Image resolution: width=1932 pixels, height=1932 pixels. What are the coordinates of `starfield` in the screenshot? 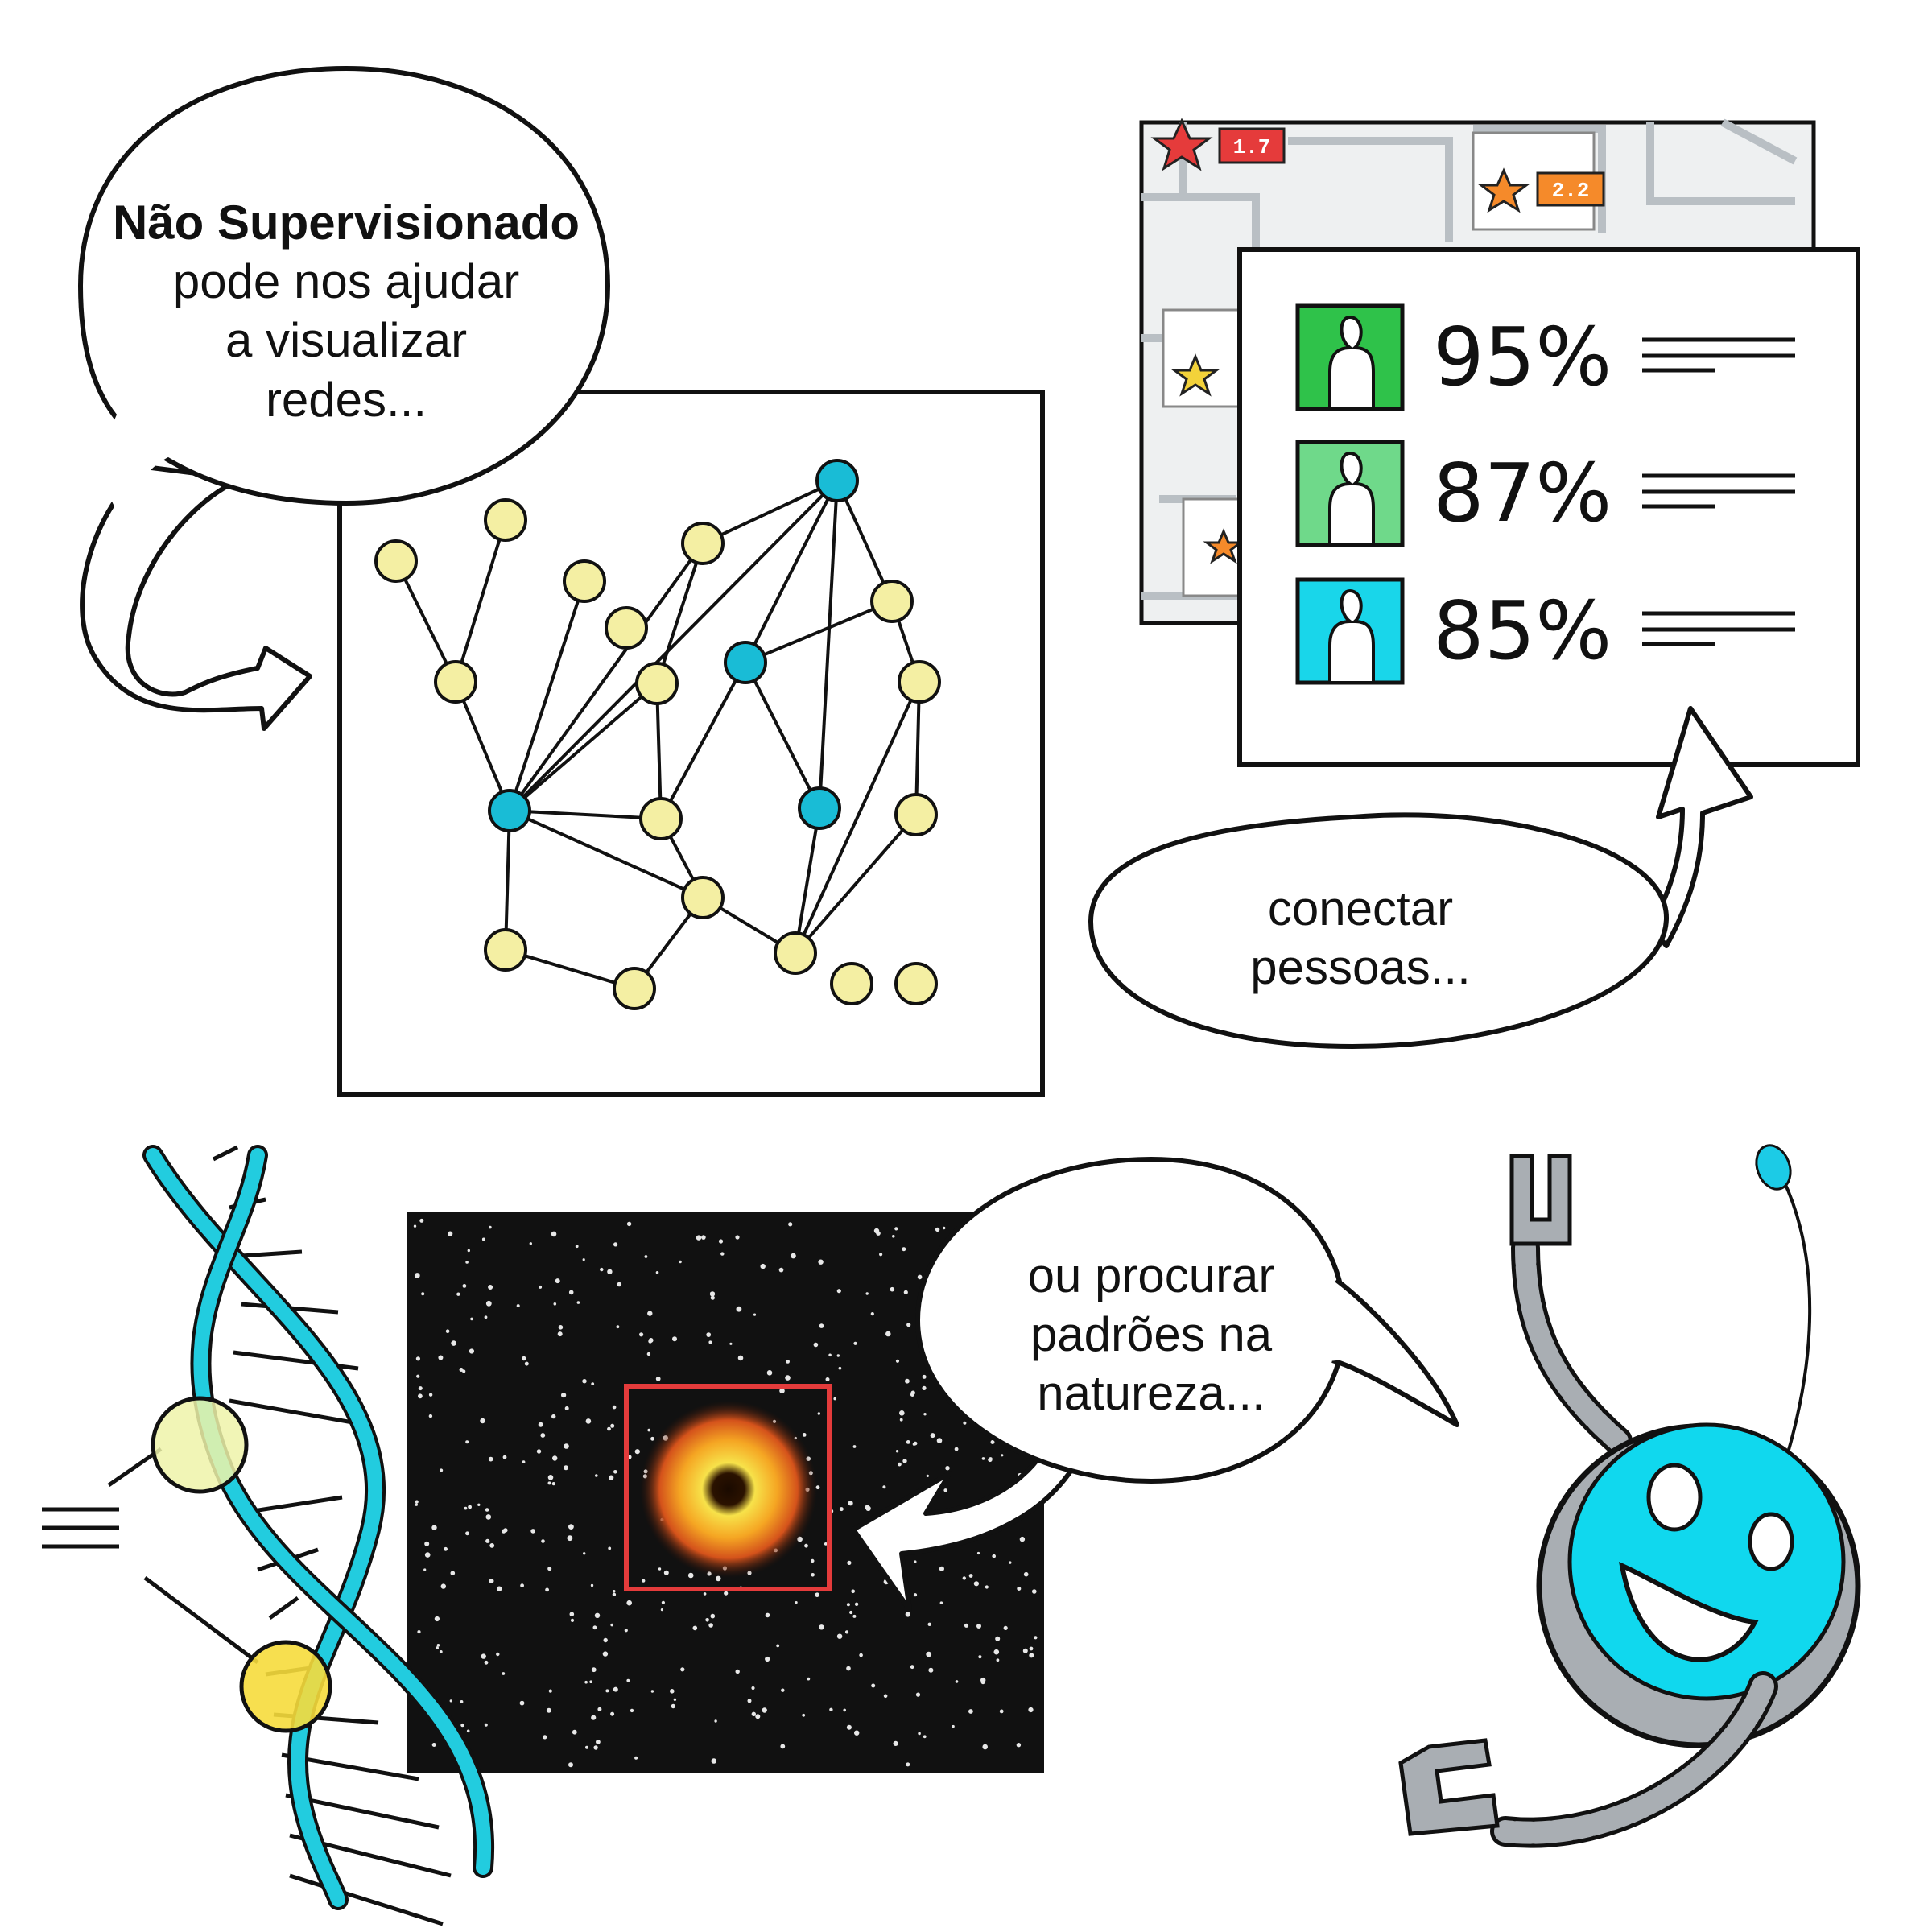 It's located at (725, 1493).